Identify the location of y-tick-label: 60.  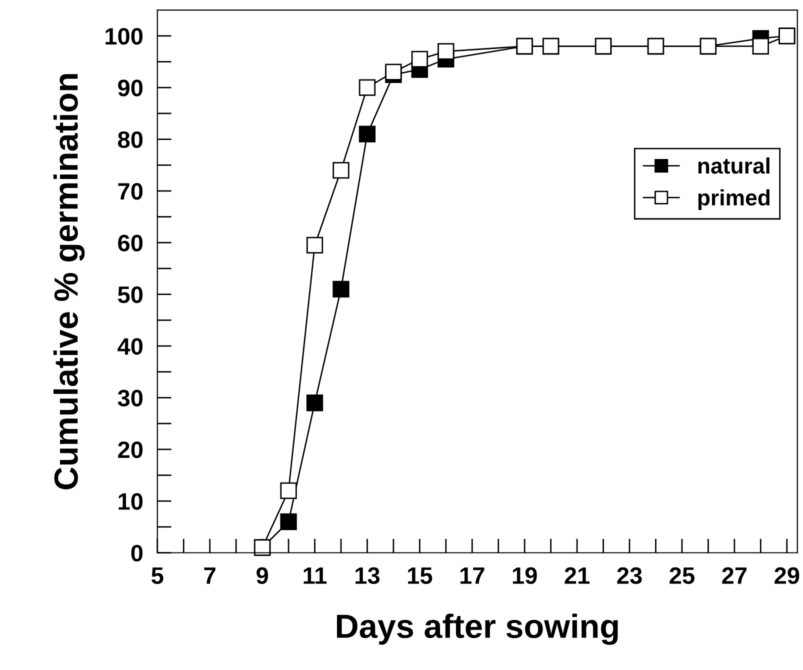
(130, 243).